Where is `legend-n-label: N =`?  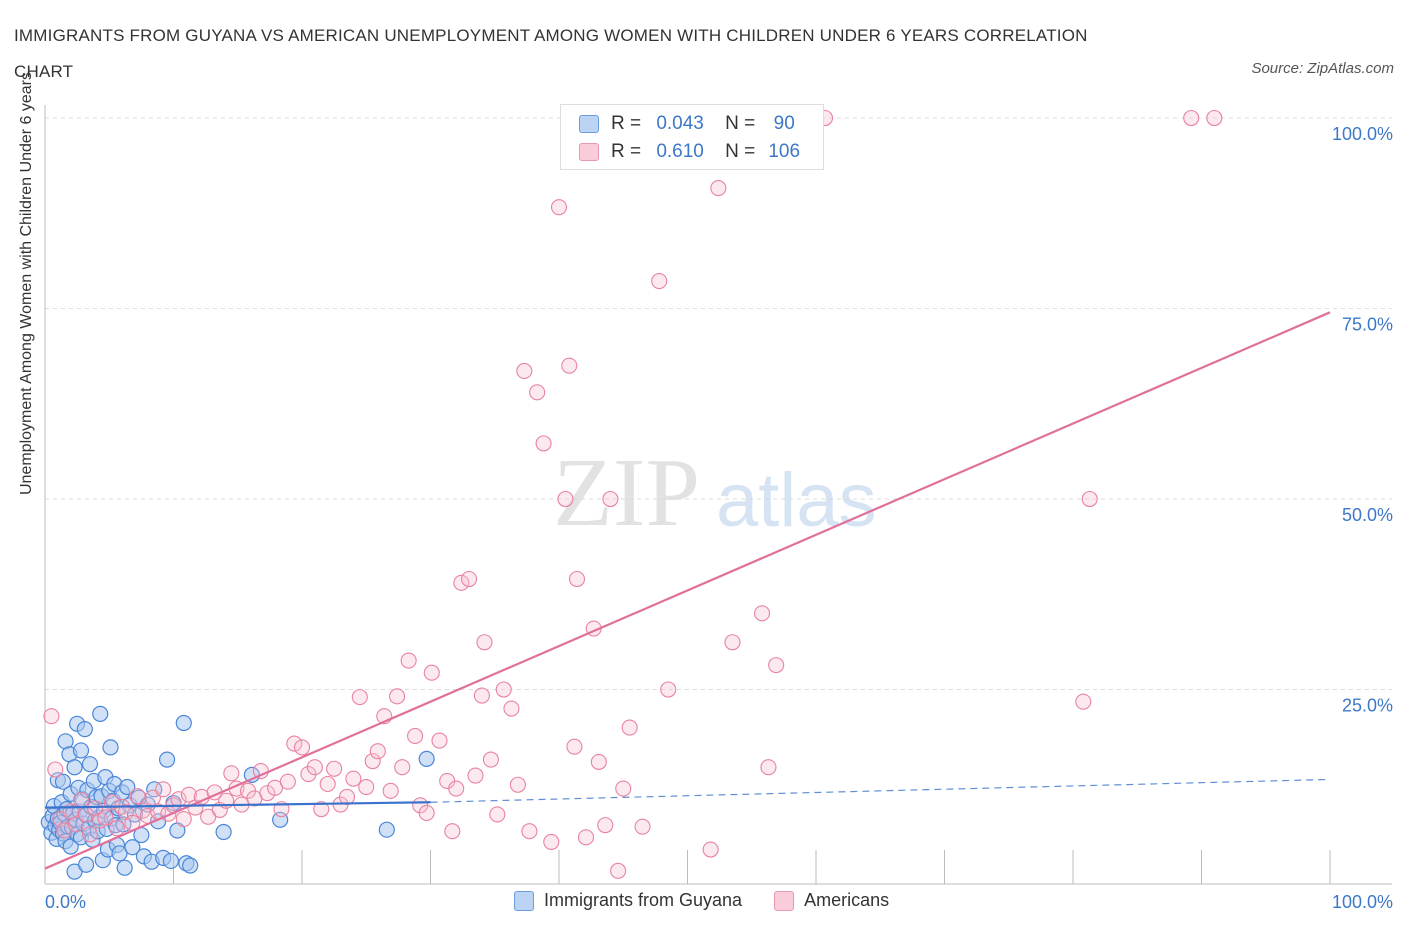
legend-n-label: N = is located at coordinates (740, 151).